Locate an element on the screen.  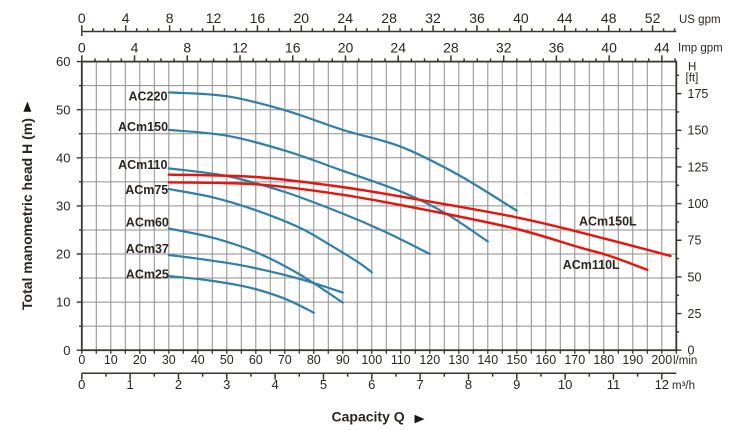
svg-text: 110 is located at coordinates (401, 360).